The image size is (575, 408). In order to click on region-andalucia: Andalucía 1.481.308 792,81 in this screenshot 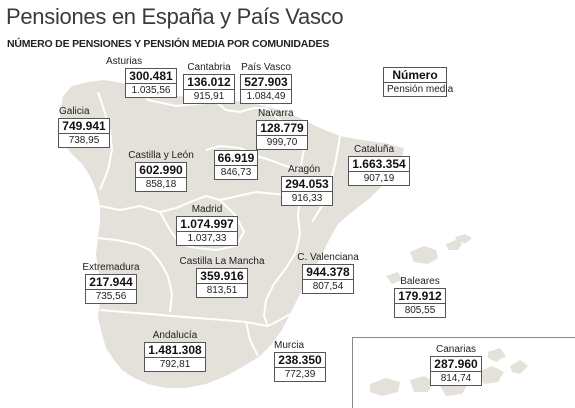, I will do `click(175, 351)`.